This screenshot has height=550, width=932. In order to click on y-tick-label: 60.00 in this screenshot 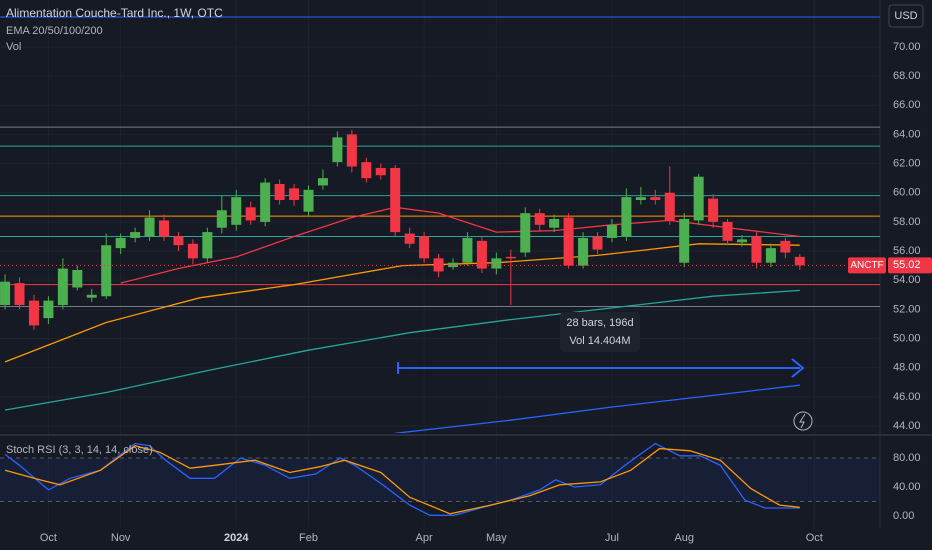, I will do `click(907, 193)`.